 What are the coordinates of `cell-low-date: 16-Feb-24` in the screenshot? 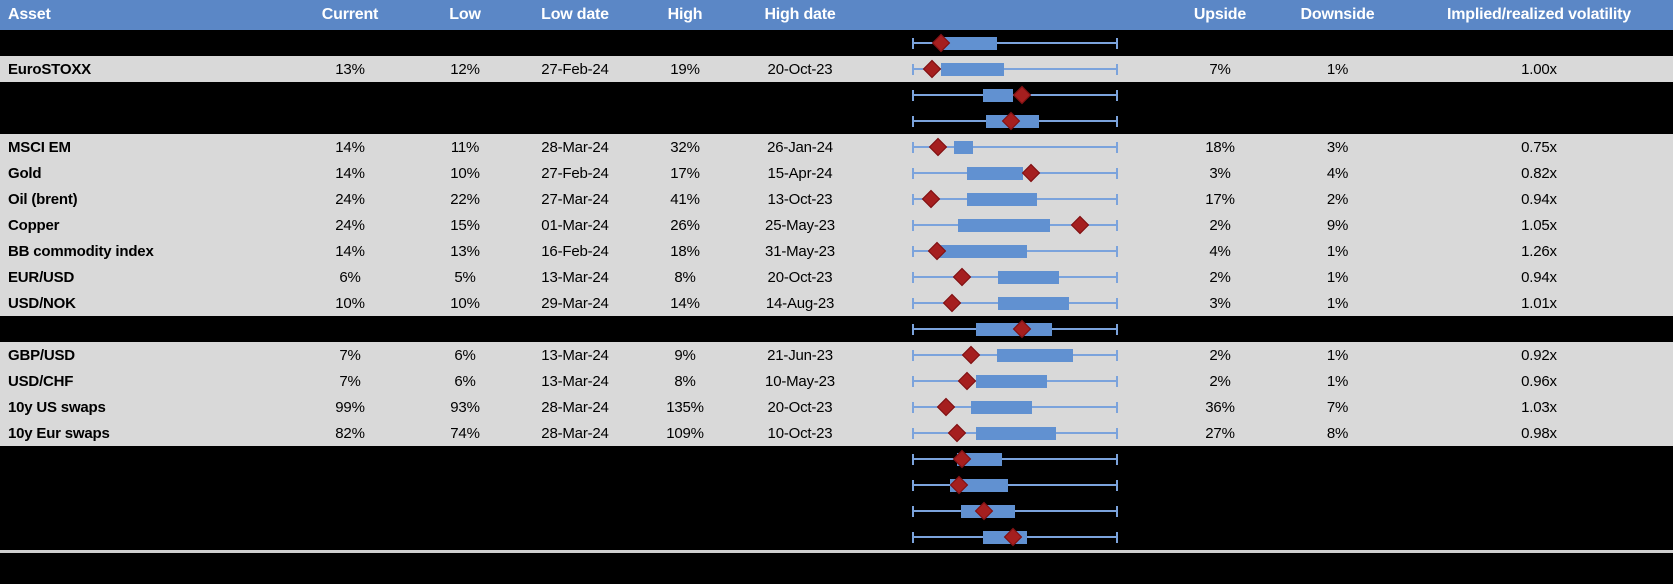 It's located at (575, 251).